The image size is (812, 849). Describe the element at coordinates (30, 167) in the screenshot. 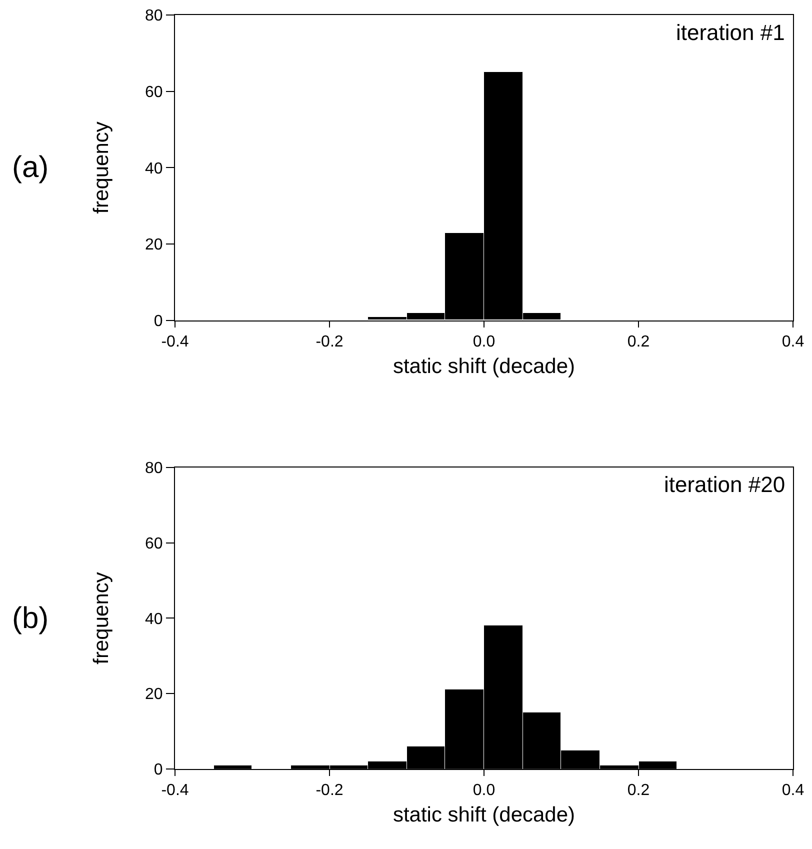

I see `text: (a)` at that location.